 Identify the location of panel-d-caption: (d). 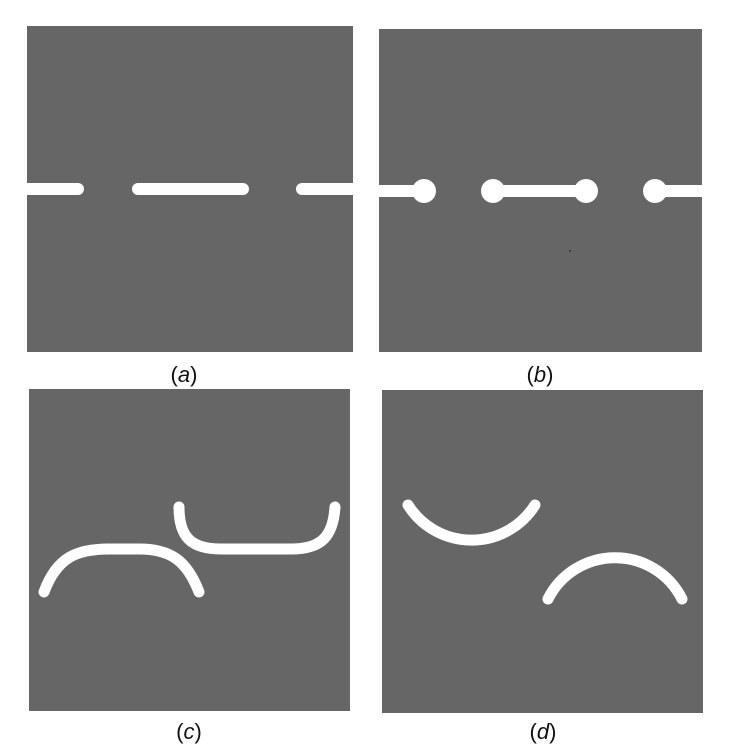
(543, 732).